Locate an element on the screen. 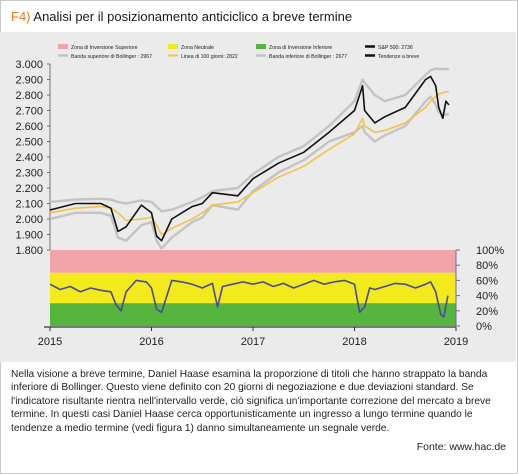 The height and width of the screenshot is (474, 518). price-y-tick-label: 1.900 is located at coordinates (29, 236).